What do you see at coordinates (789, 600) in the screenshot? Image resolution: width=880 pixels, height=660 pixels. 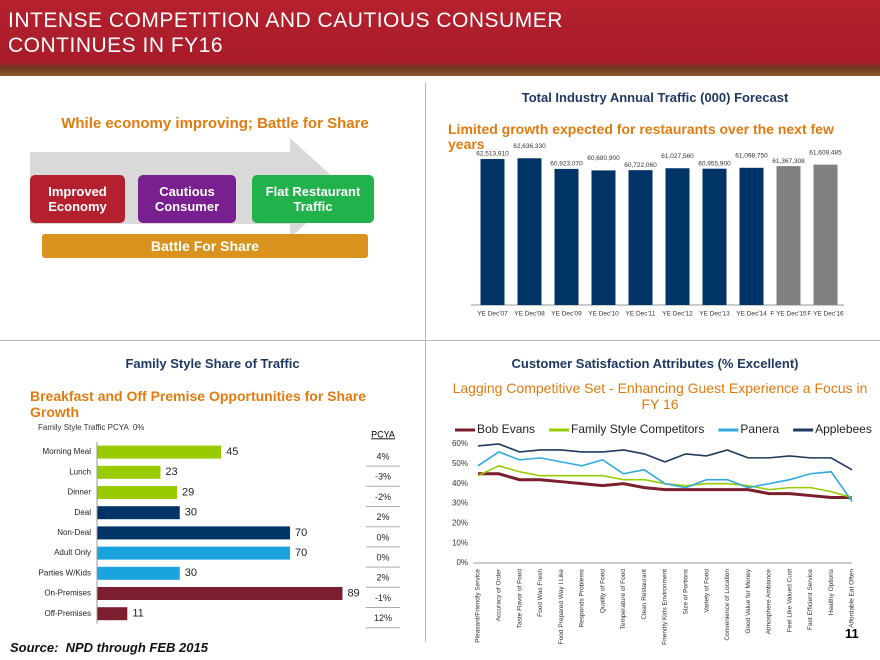 I see `x-tick-label: Feel Like Valued Cust` at bounding box center [789, 600].